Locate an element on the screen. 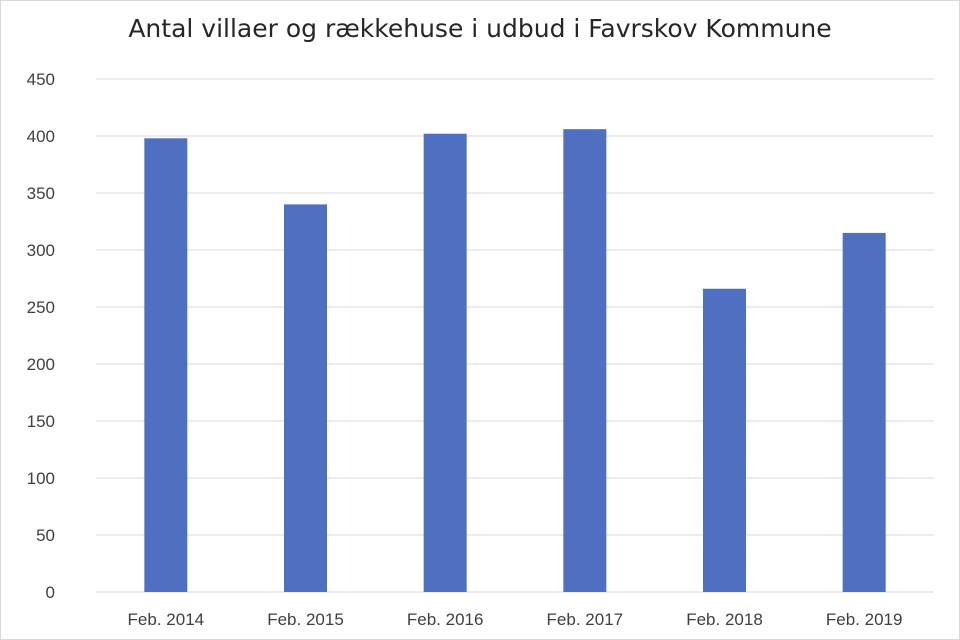 The height and width of the screenshot is (640, 960). y-tick-label: 300 is located at coordinates (41, 250).